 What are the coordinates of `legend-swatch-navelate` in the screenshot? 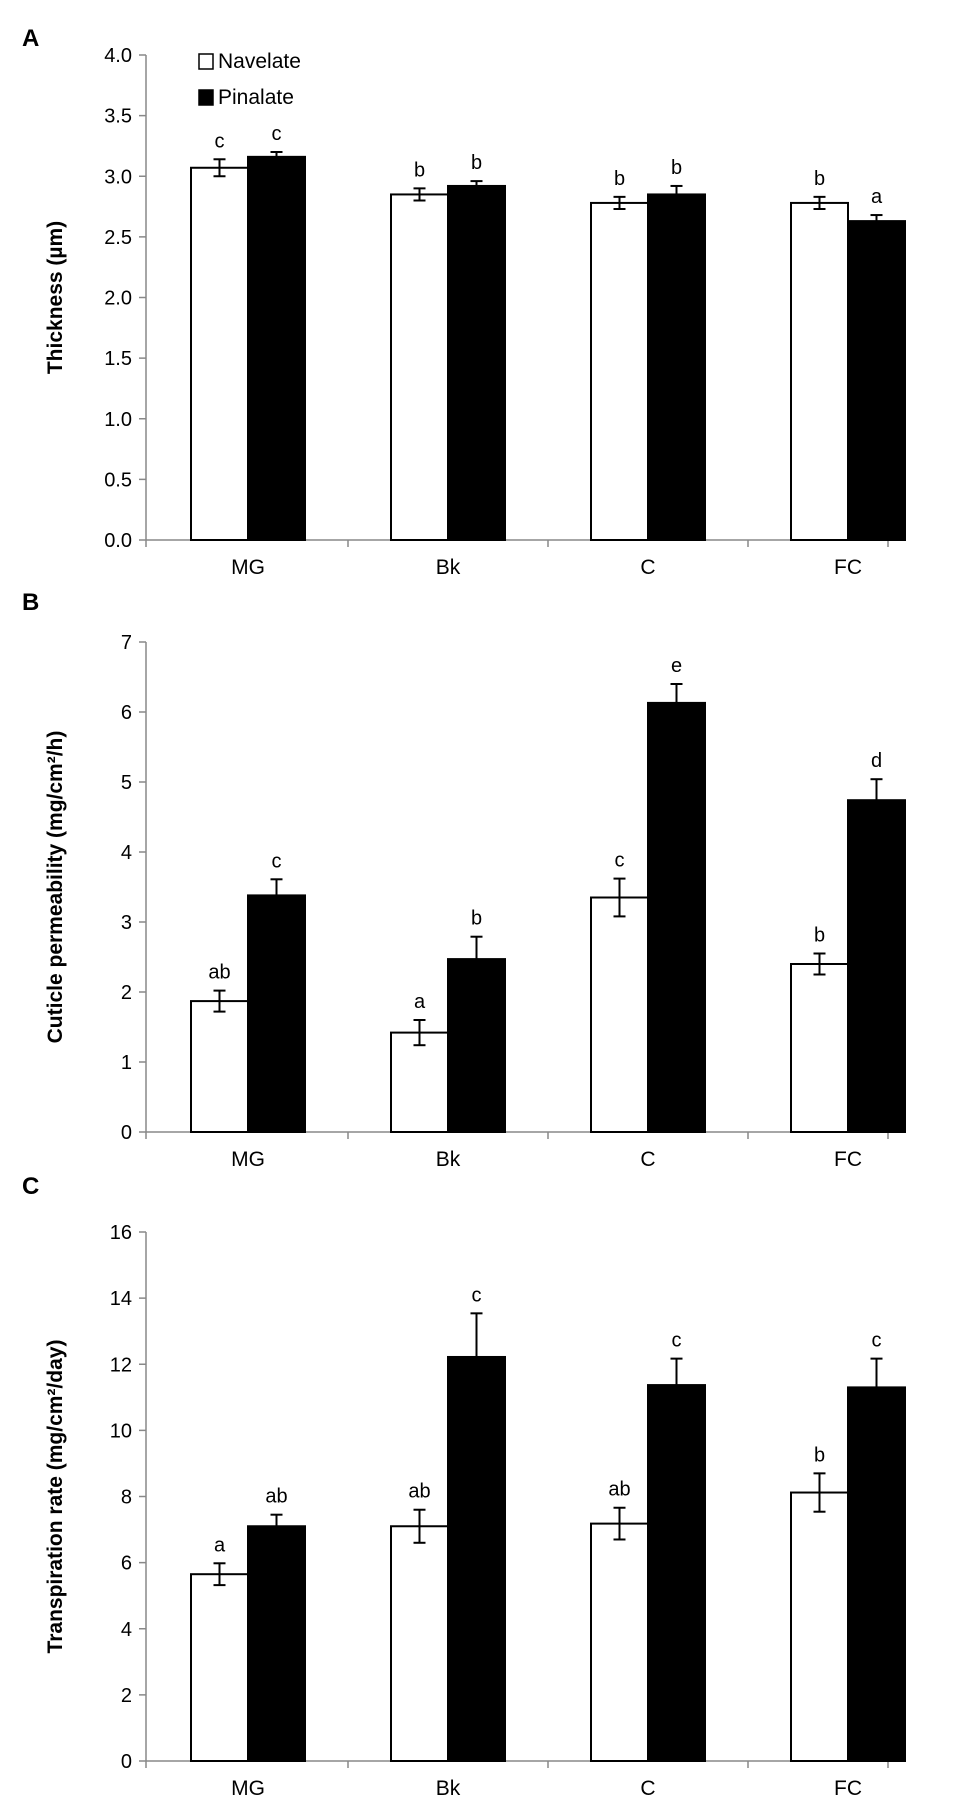 It's located at (206, 61).